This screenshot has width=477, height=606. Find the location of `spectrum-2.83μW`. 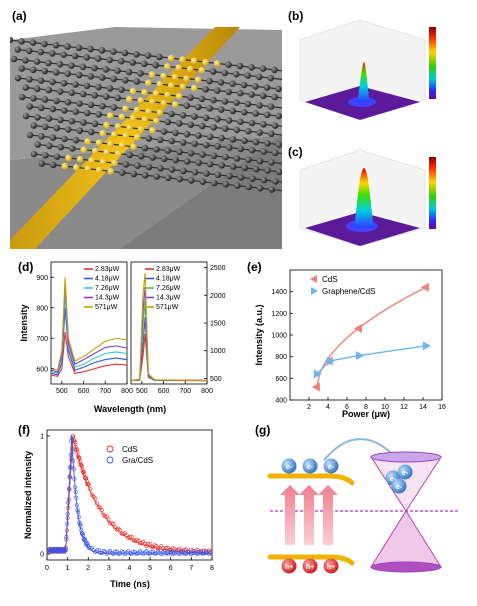

spectrum-2.83μW is located at coordinates (89, 355).